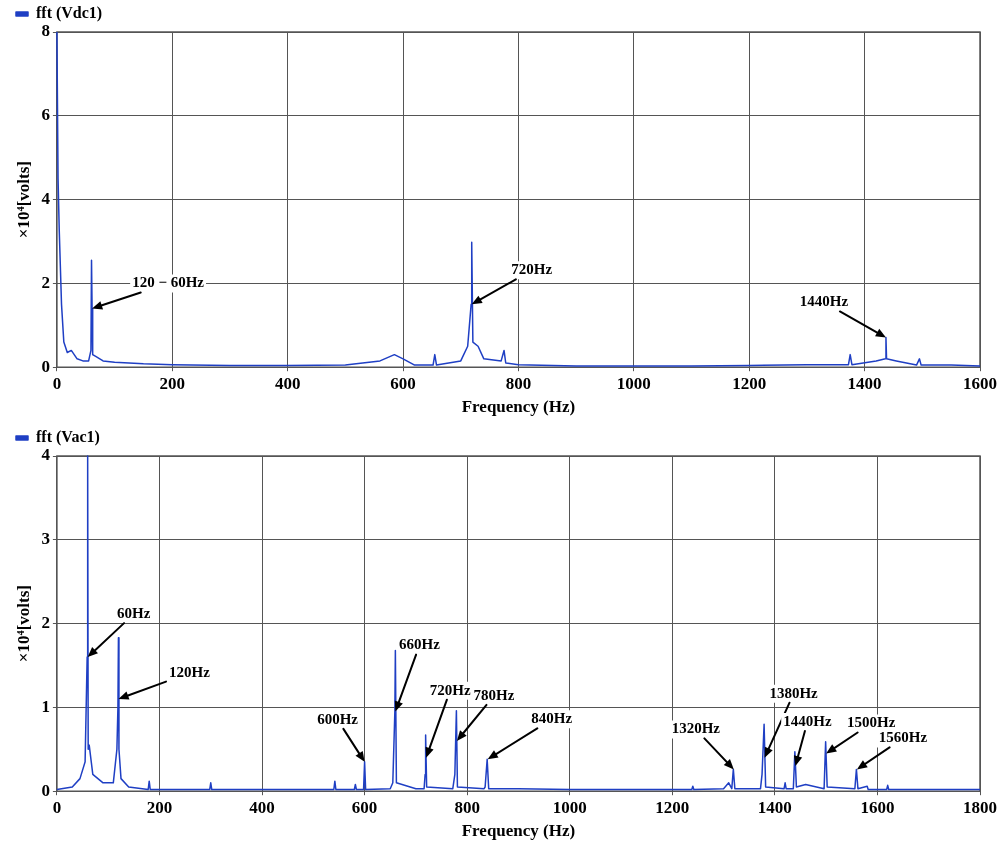 The image size is (1004, 848). I want to click on y-tick-label: 6, so click(45, 115).